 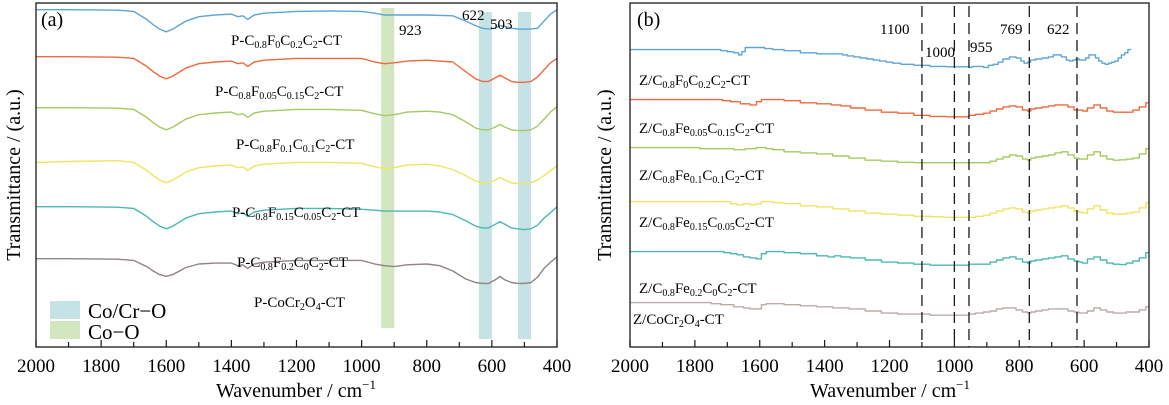 I want to click on series-label-z-c0-8fe0-2c0c2-ct: Z/C0.8Fe0.2C0C2-CT, so click(x=698, y=290).